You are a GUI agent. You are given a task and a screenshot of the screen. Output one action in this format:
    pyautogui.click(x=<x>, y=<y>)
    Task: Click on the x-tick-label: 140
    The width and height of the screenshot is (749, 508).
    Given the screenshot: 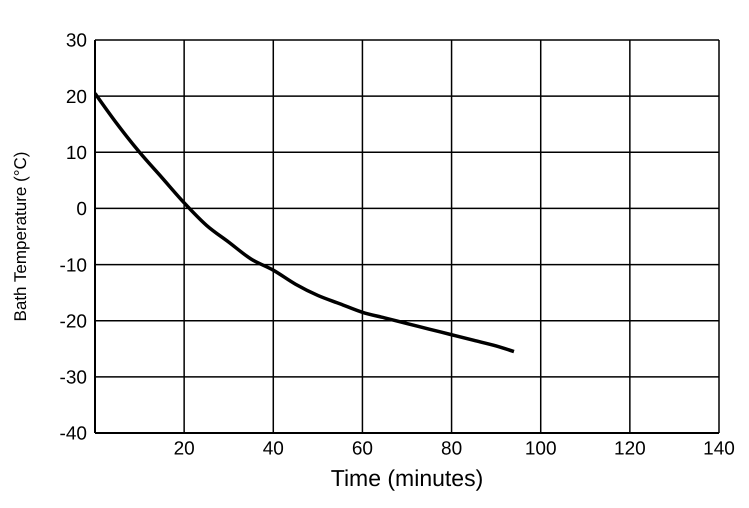 What is the action you would take?
    pyautogui.click(x=719, y=449)
    